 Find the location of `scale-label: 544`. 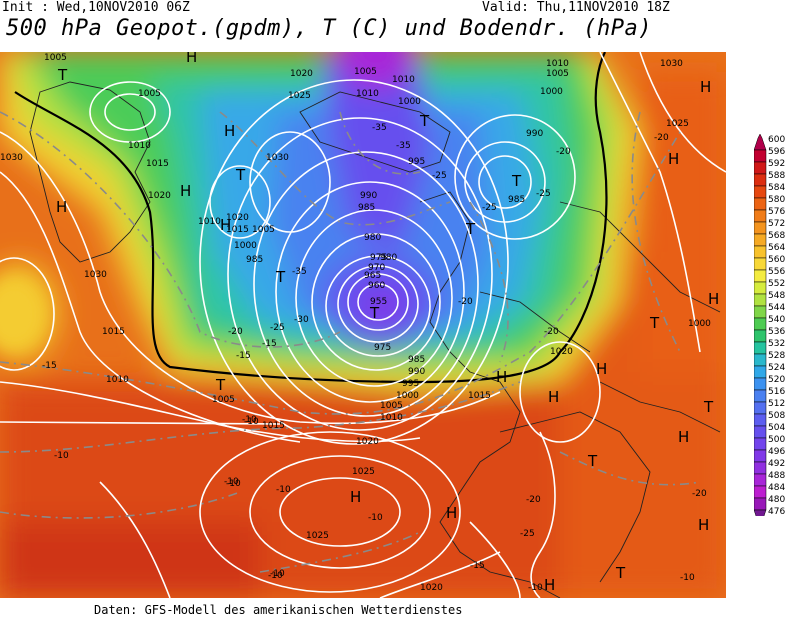

scale-label: 544 is located at coordinates (776, 308).